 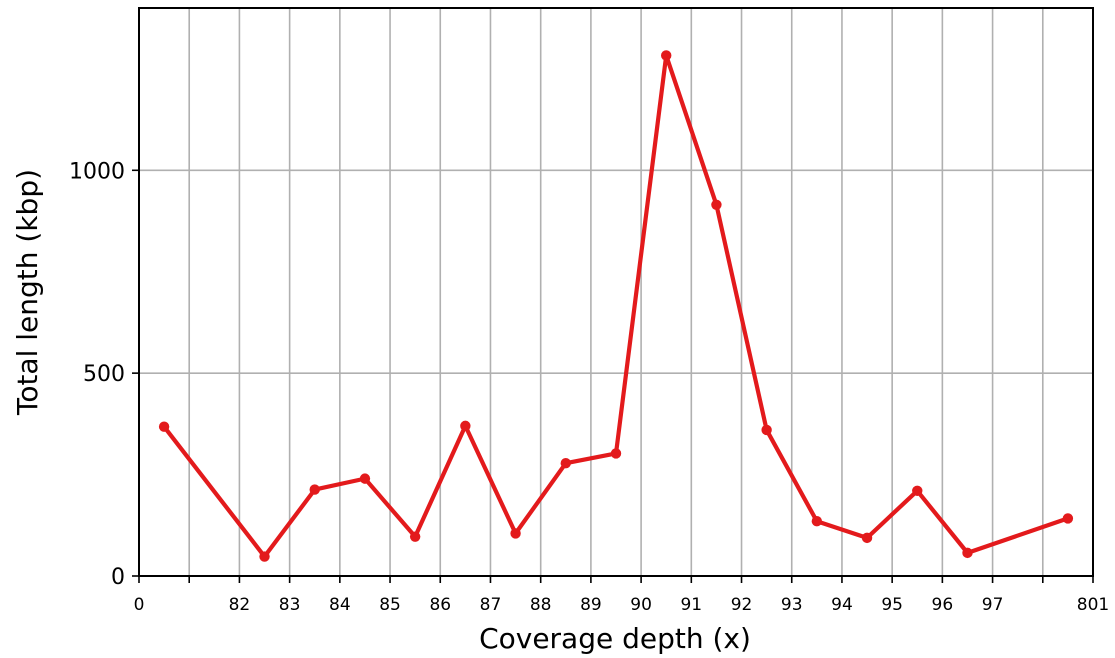 I want to click on x-tick-label: 88, so click(x=541, y=605).